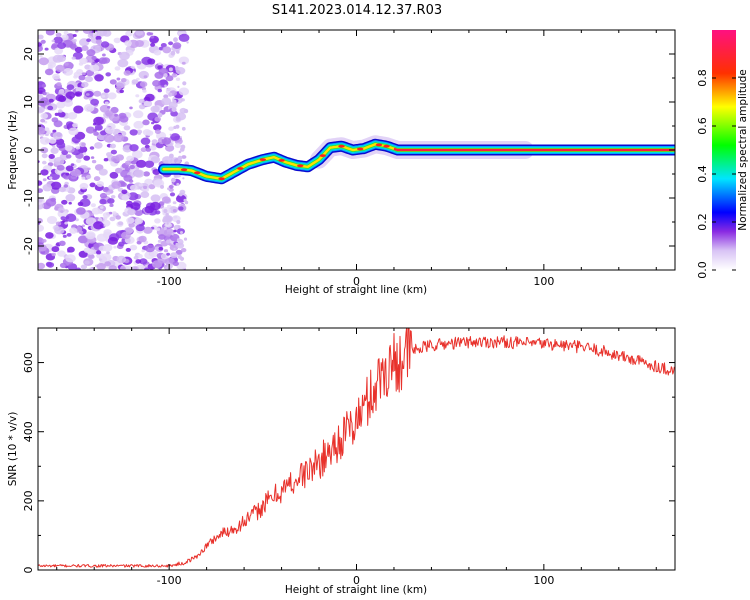  Describe the element at coordinates (13, 149) in the screenshot. I see `spectrogram-ylabel: Frequency (Hz)` at that location.